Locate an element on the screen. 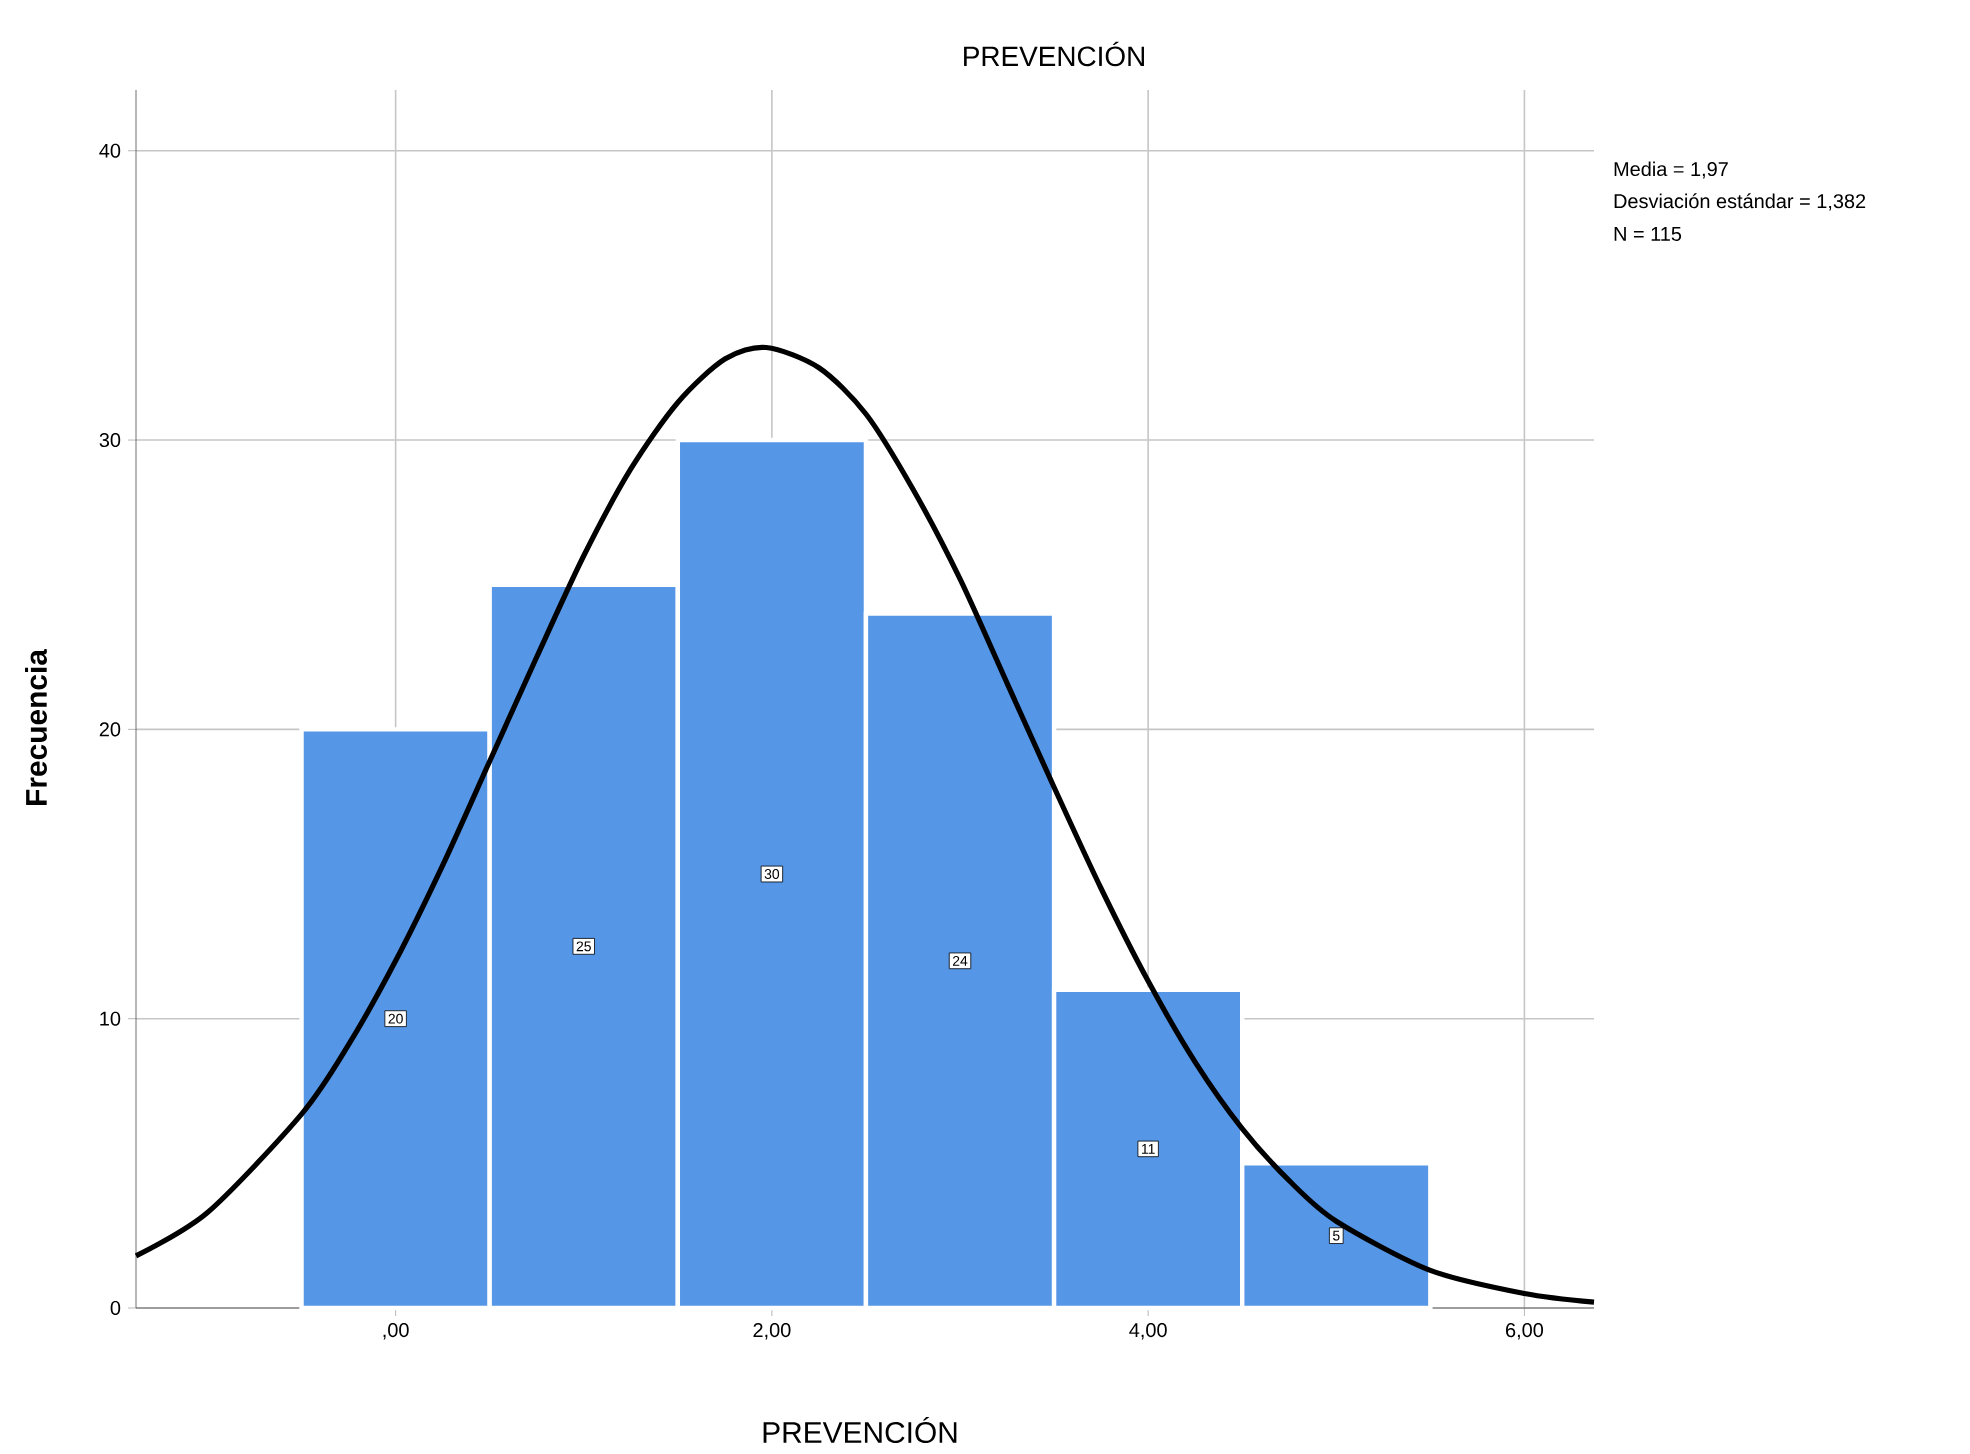 The height and width of the screenshot is (1454, 1970). y-tick-label: 20 is located at coordinates (110, 729).